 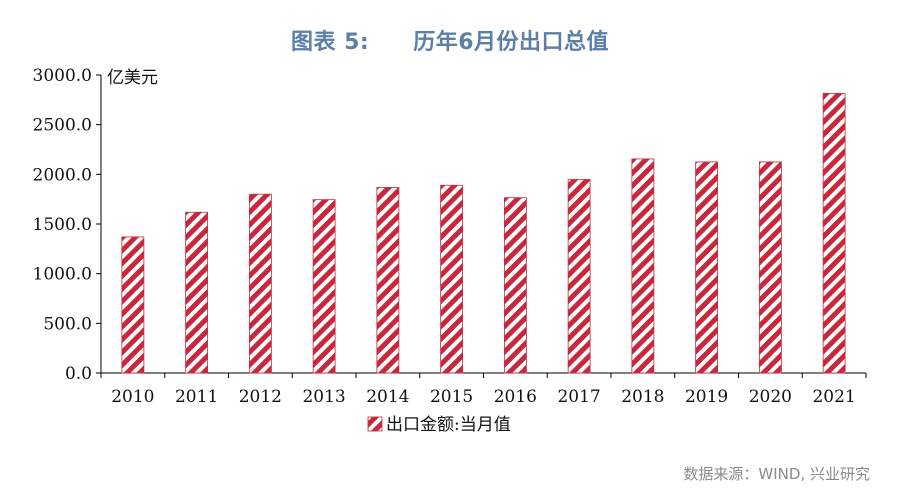 I want to click on x-tick-label: 2020, so click(x=770, y=397).